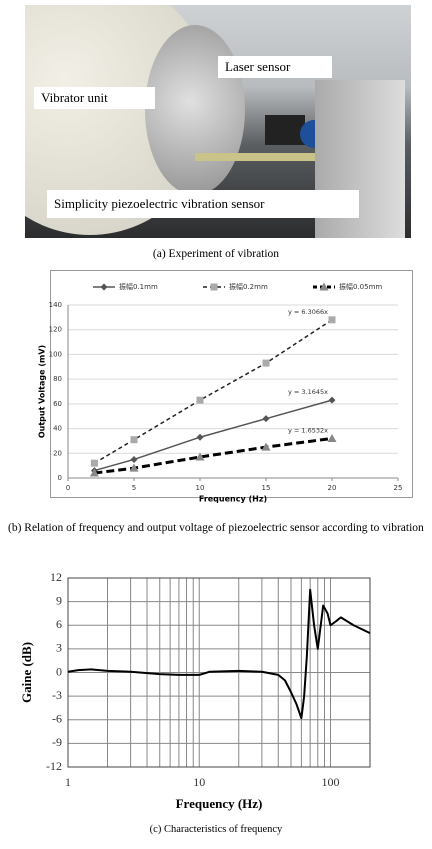 The image size is (432, 849). Describe the element at coordinates (57, 404) in the screenshot. I see `y-tick-label: 60` at that location.